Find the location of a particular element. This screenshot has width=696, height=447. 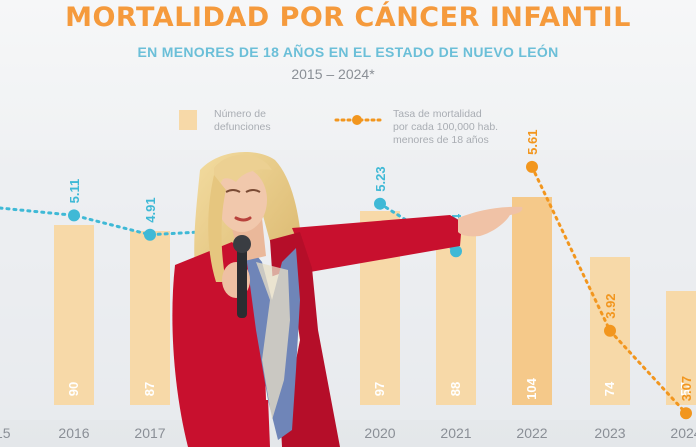

rate-value-label-2016: 5.11 is located at coordinates (74, 191).